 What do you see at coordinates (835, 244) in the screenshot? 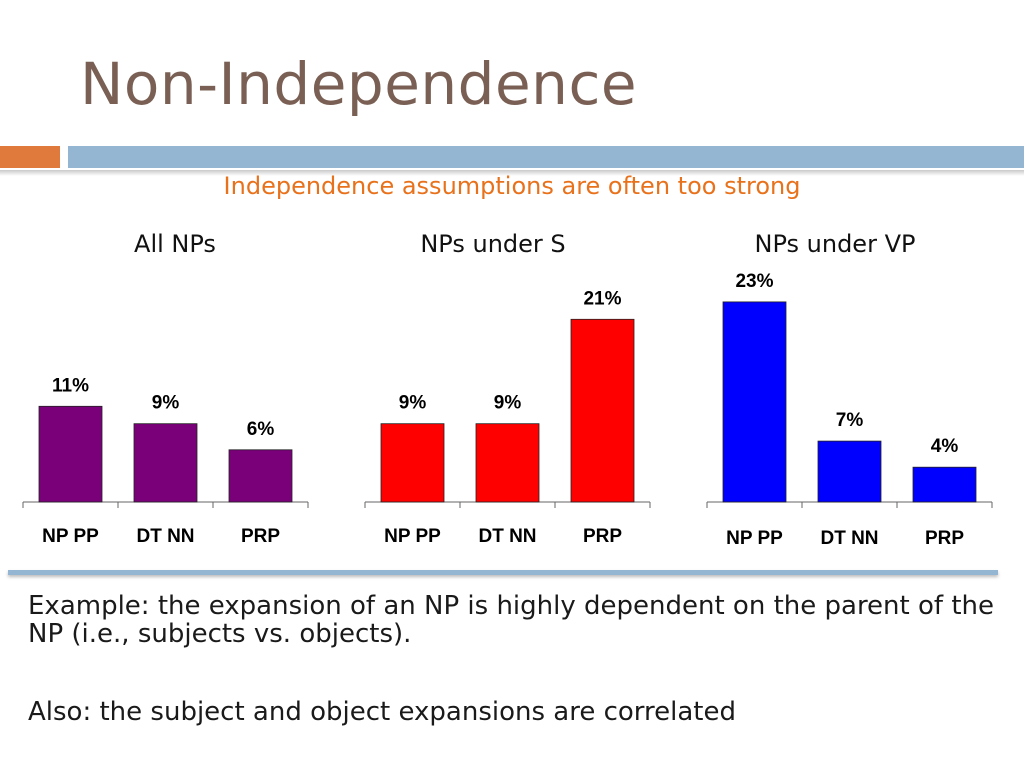
I see `chart-title-nps-under-vp: NPs under VP` at bounding box center [835, 244].